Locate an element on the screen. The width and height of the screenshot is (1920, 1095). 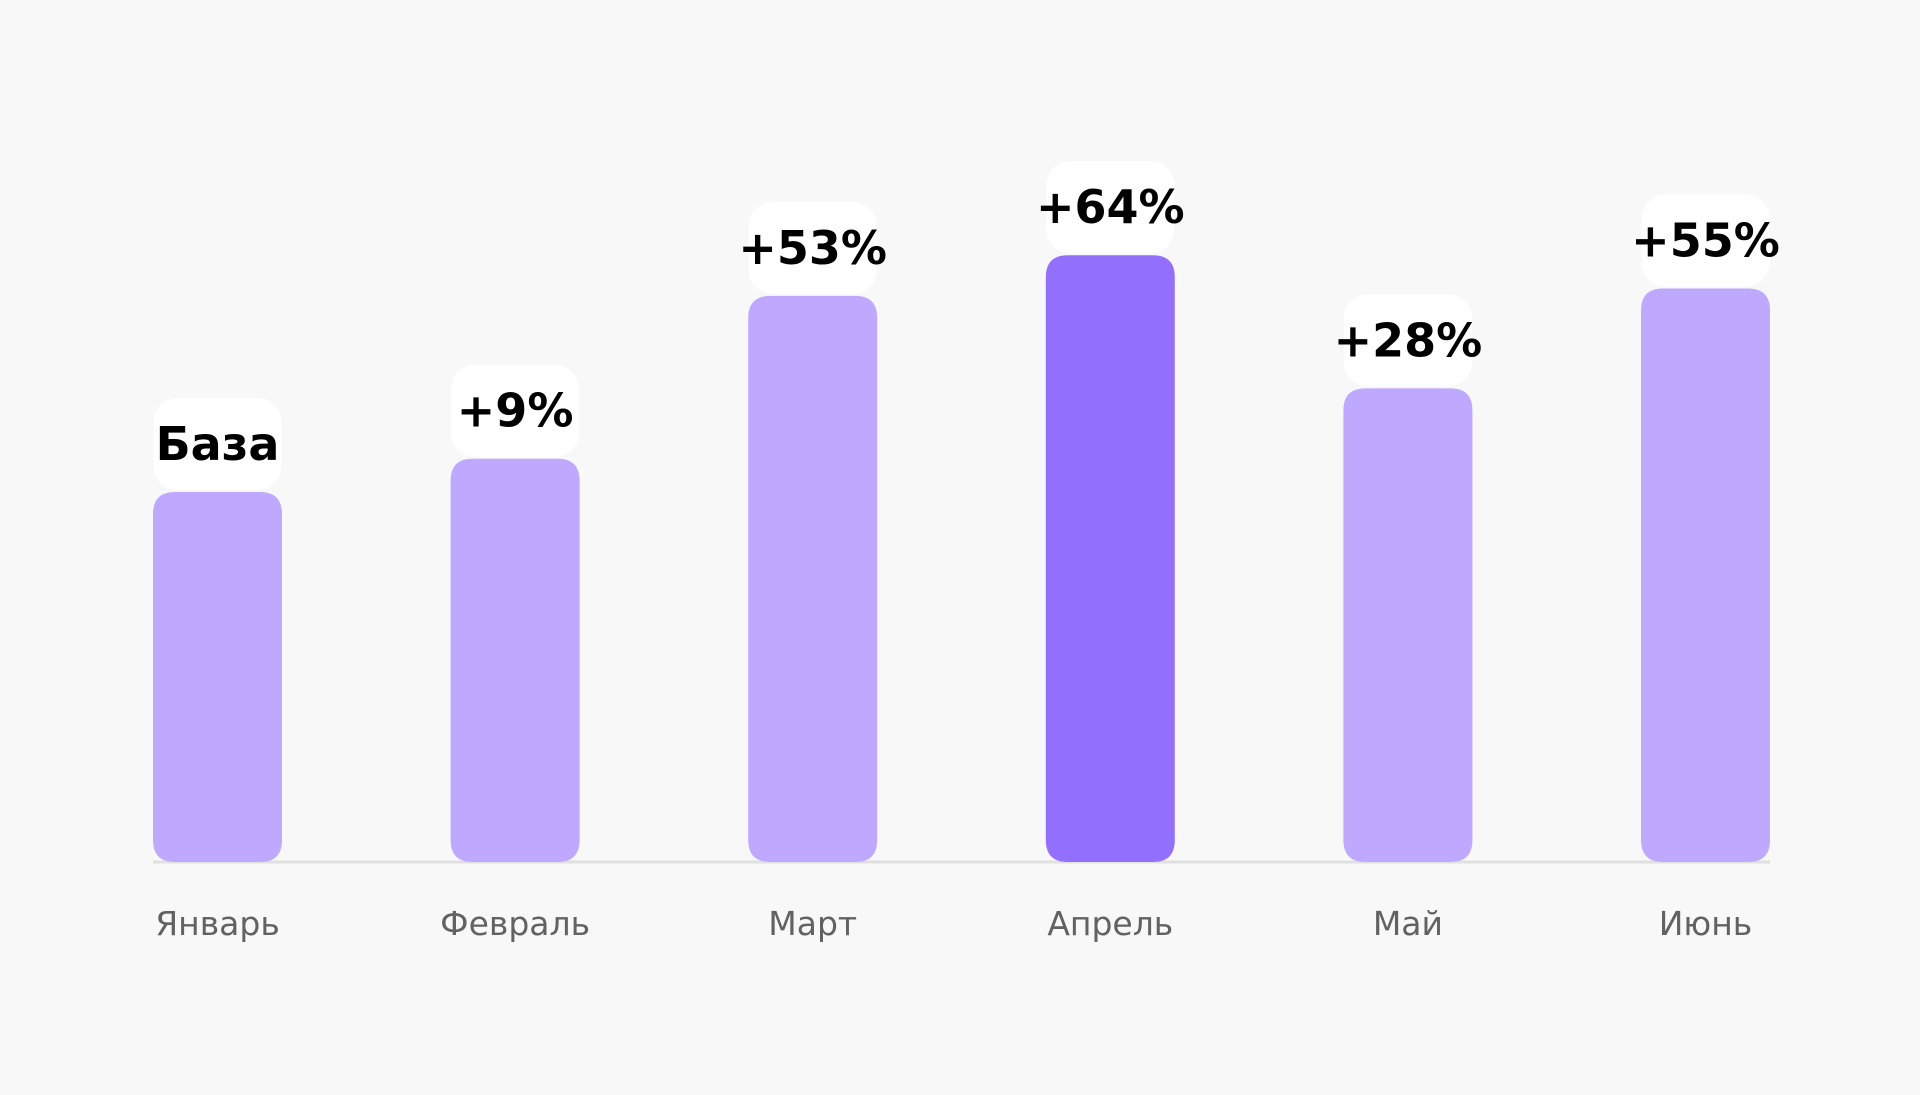
value-label: +28% is located at coordinates (1408, 340).